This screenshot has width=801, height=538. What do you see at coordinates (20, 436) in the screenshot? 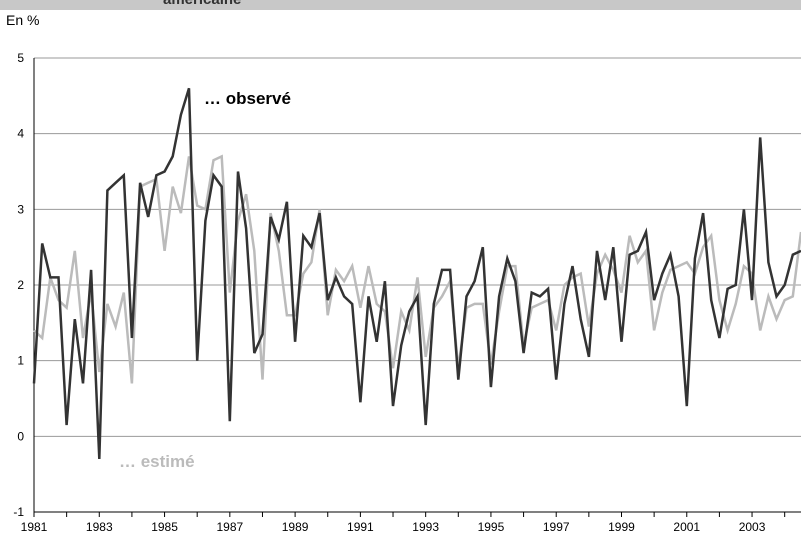
I see `y-tick-label: 0` at bounding box center [20, 436].